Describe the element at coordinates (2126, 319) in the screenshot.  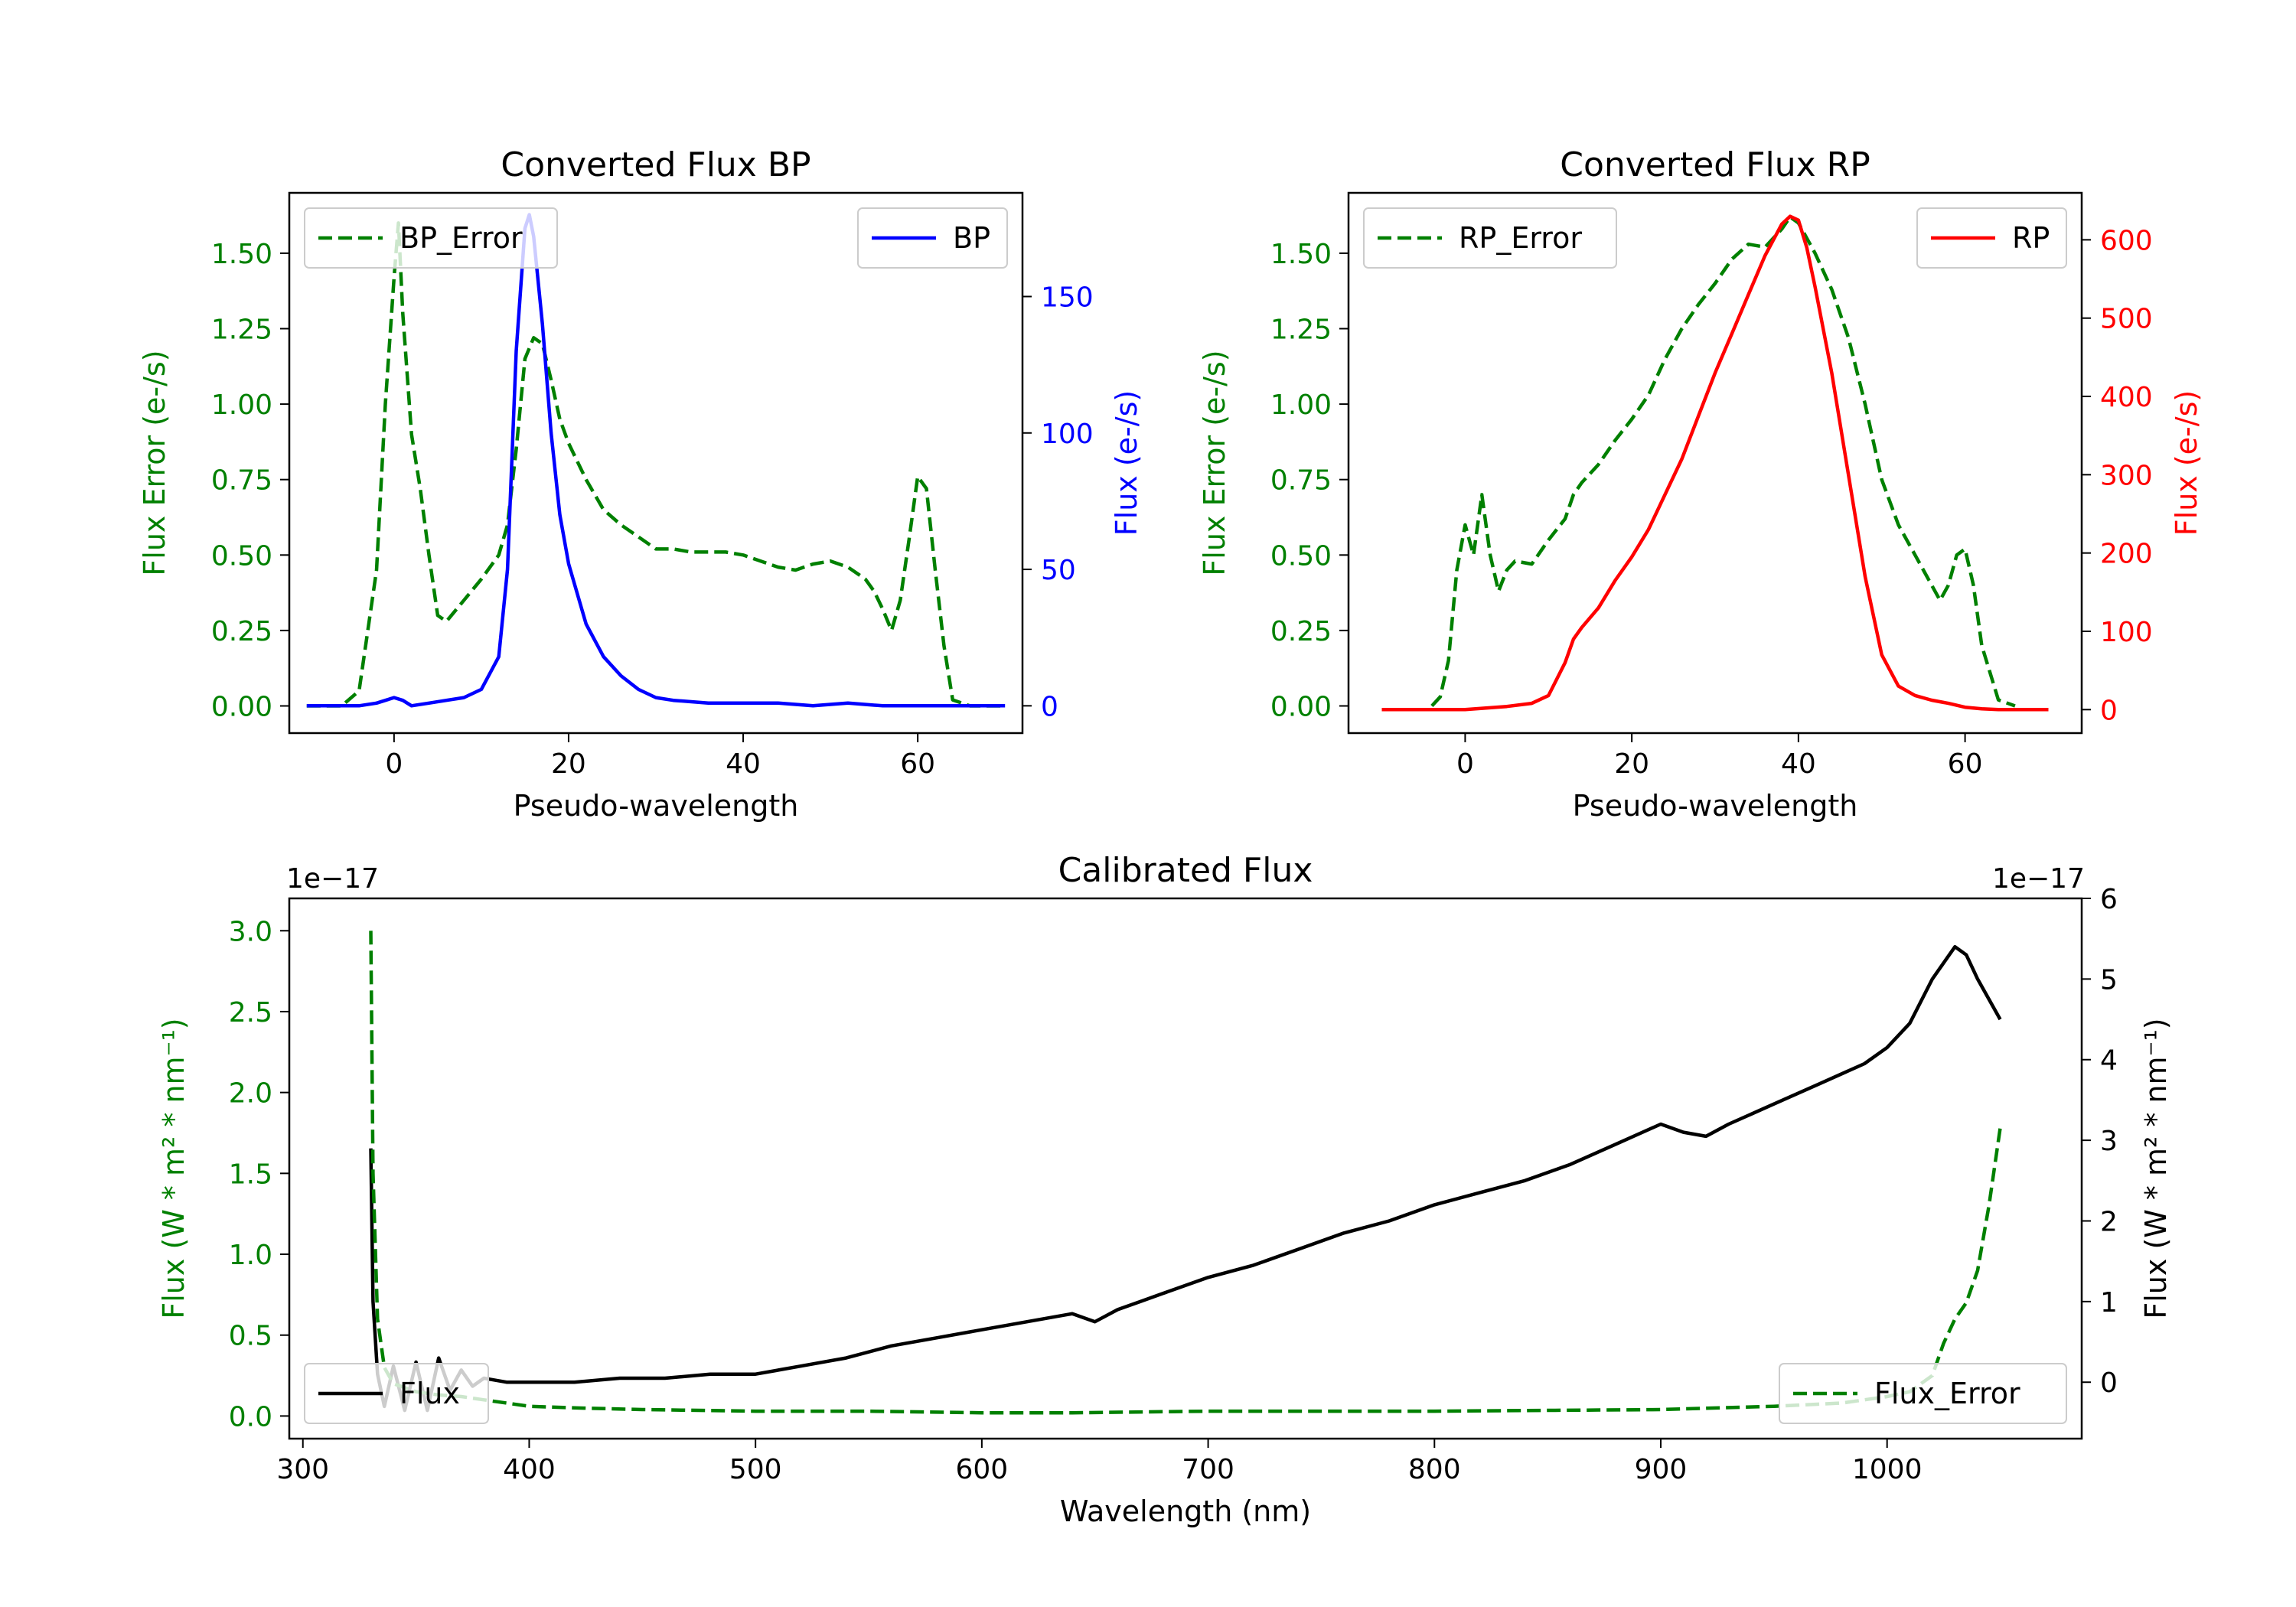
I see `y-right-tick-label: 500` at that location.